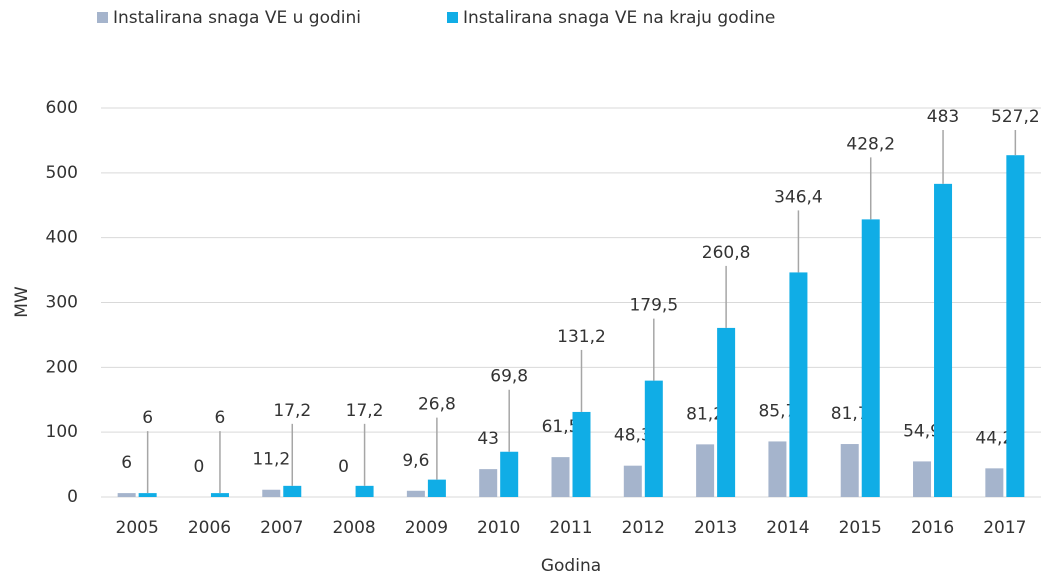 The width and height of the screenshot is (1052, 578). Describe the element at coordinates (1015, 117) in the screenshot. I see `data-label: 527,2` at that location.